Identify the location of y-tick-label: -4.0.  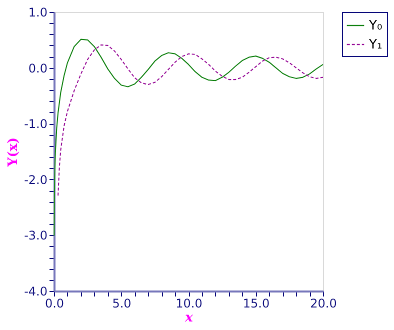
(36, 291).